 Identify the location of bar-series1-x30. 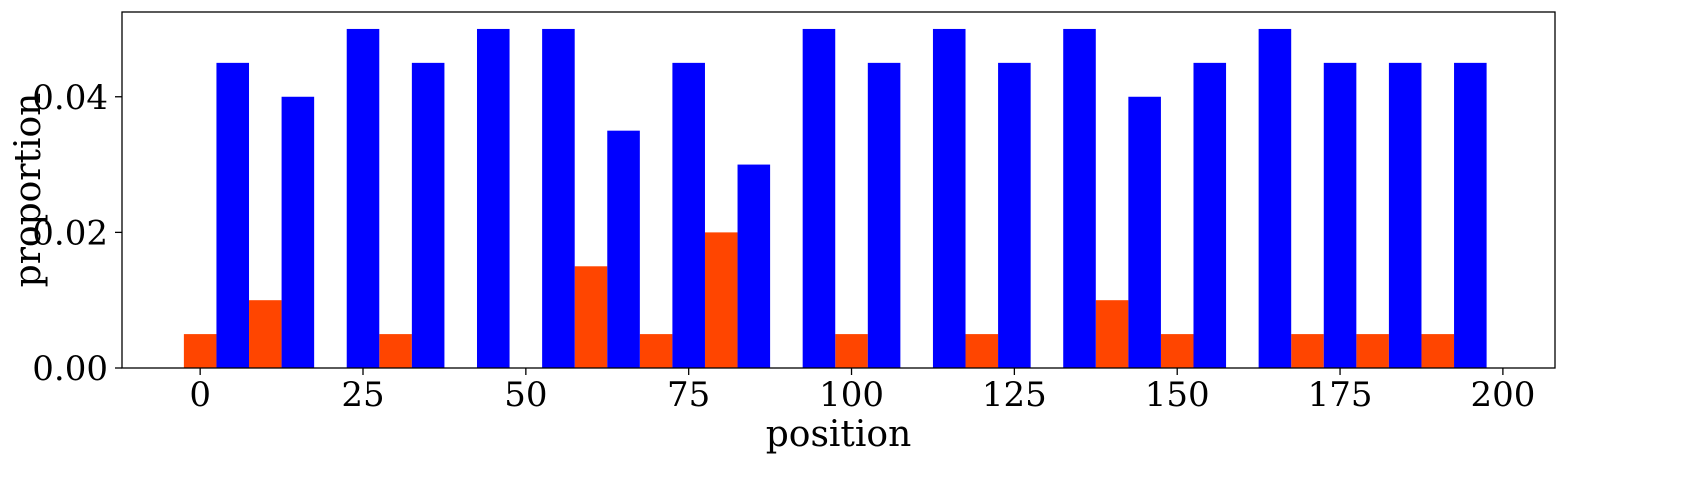
(395, 351).